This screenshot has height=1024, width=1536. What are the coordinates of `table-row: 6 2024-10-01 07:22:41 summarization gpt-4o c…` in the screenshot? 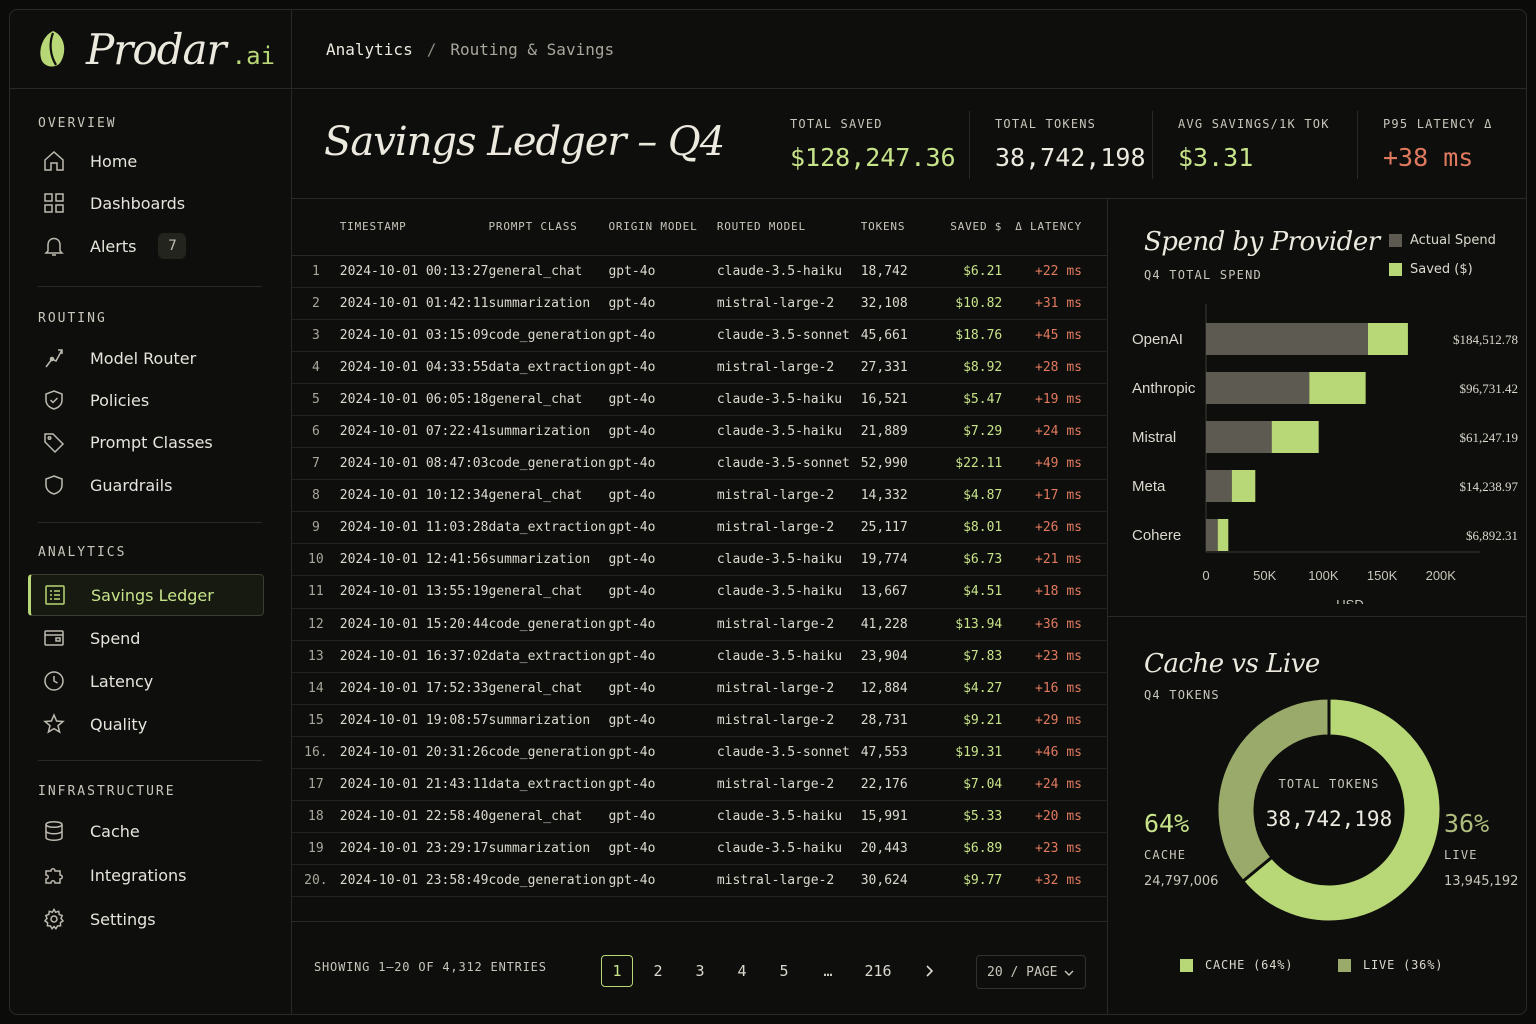 It's located at (700, 432).